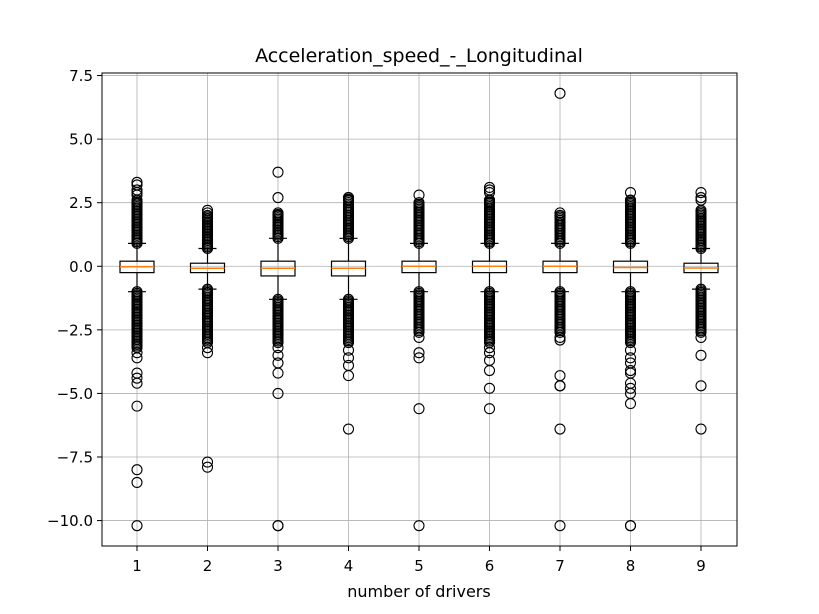 The height and width of the screenshot is (614, 819). I want to click on y-tick-label: −10.0, so click(70, 521).